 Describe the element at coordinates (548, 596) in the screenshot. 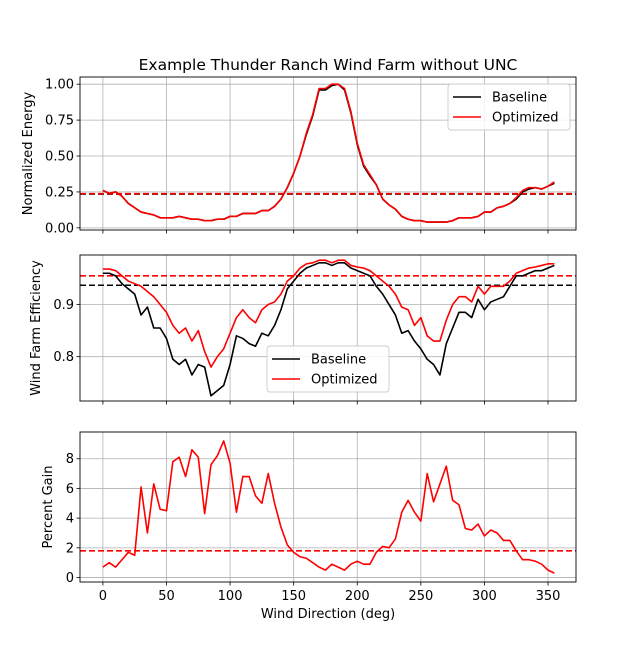

I see `gain-xtick-label: 350` at that location.